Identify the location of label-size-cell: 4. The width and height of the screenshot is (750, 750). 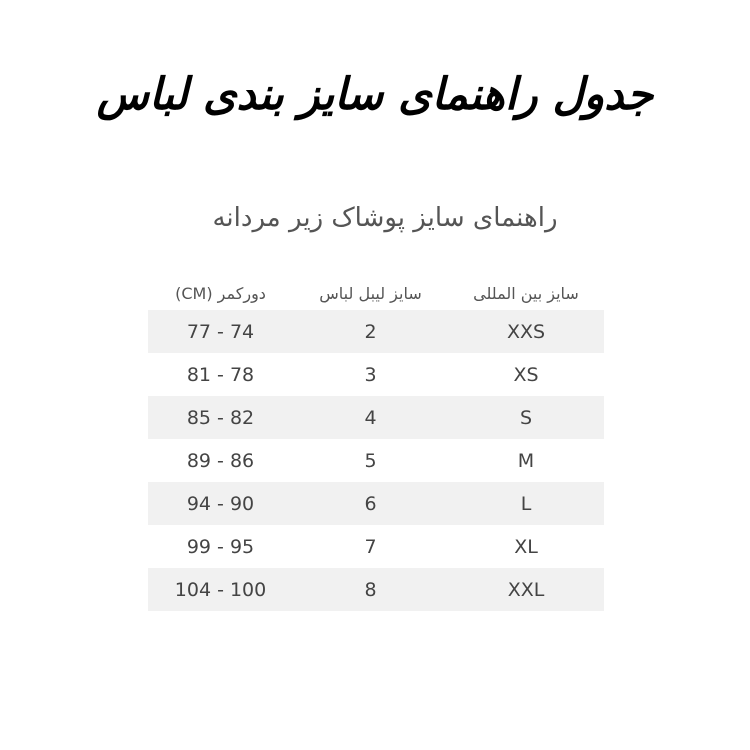
(370, 417).